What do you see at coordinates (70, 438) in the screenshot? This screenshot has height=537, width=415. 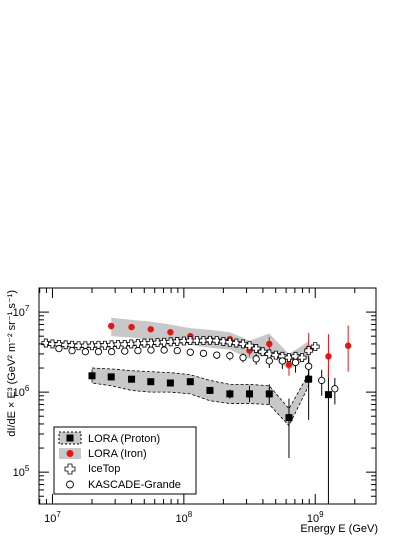 I see `legend-marker-filled-square` at bounding box center [70, 438].